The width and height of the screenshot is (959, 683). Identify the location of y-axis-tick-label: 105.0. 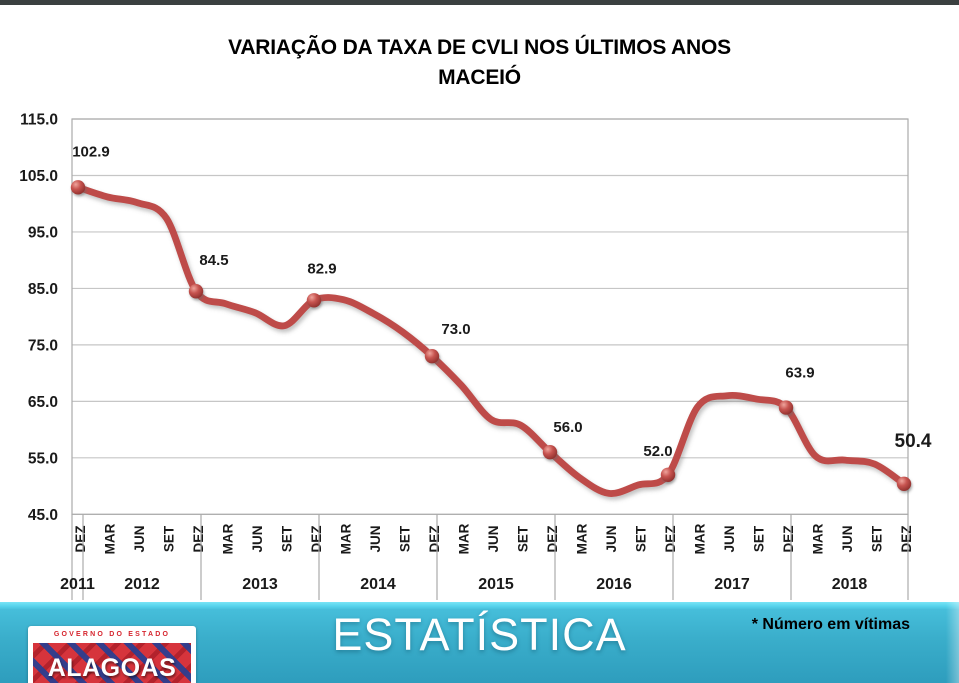
(38, 176).